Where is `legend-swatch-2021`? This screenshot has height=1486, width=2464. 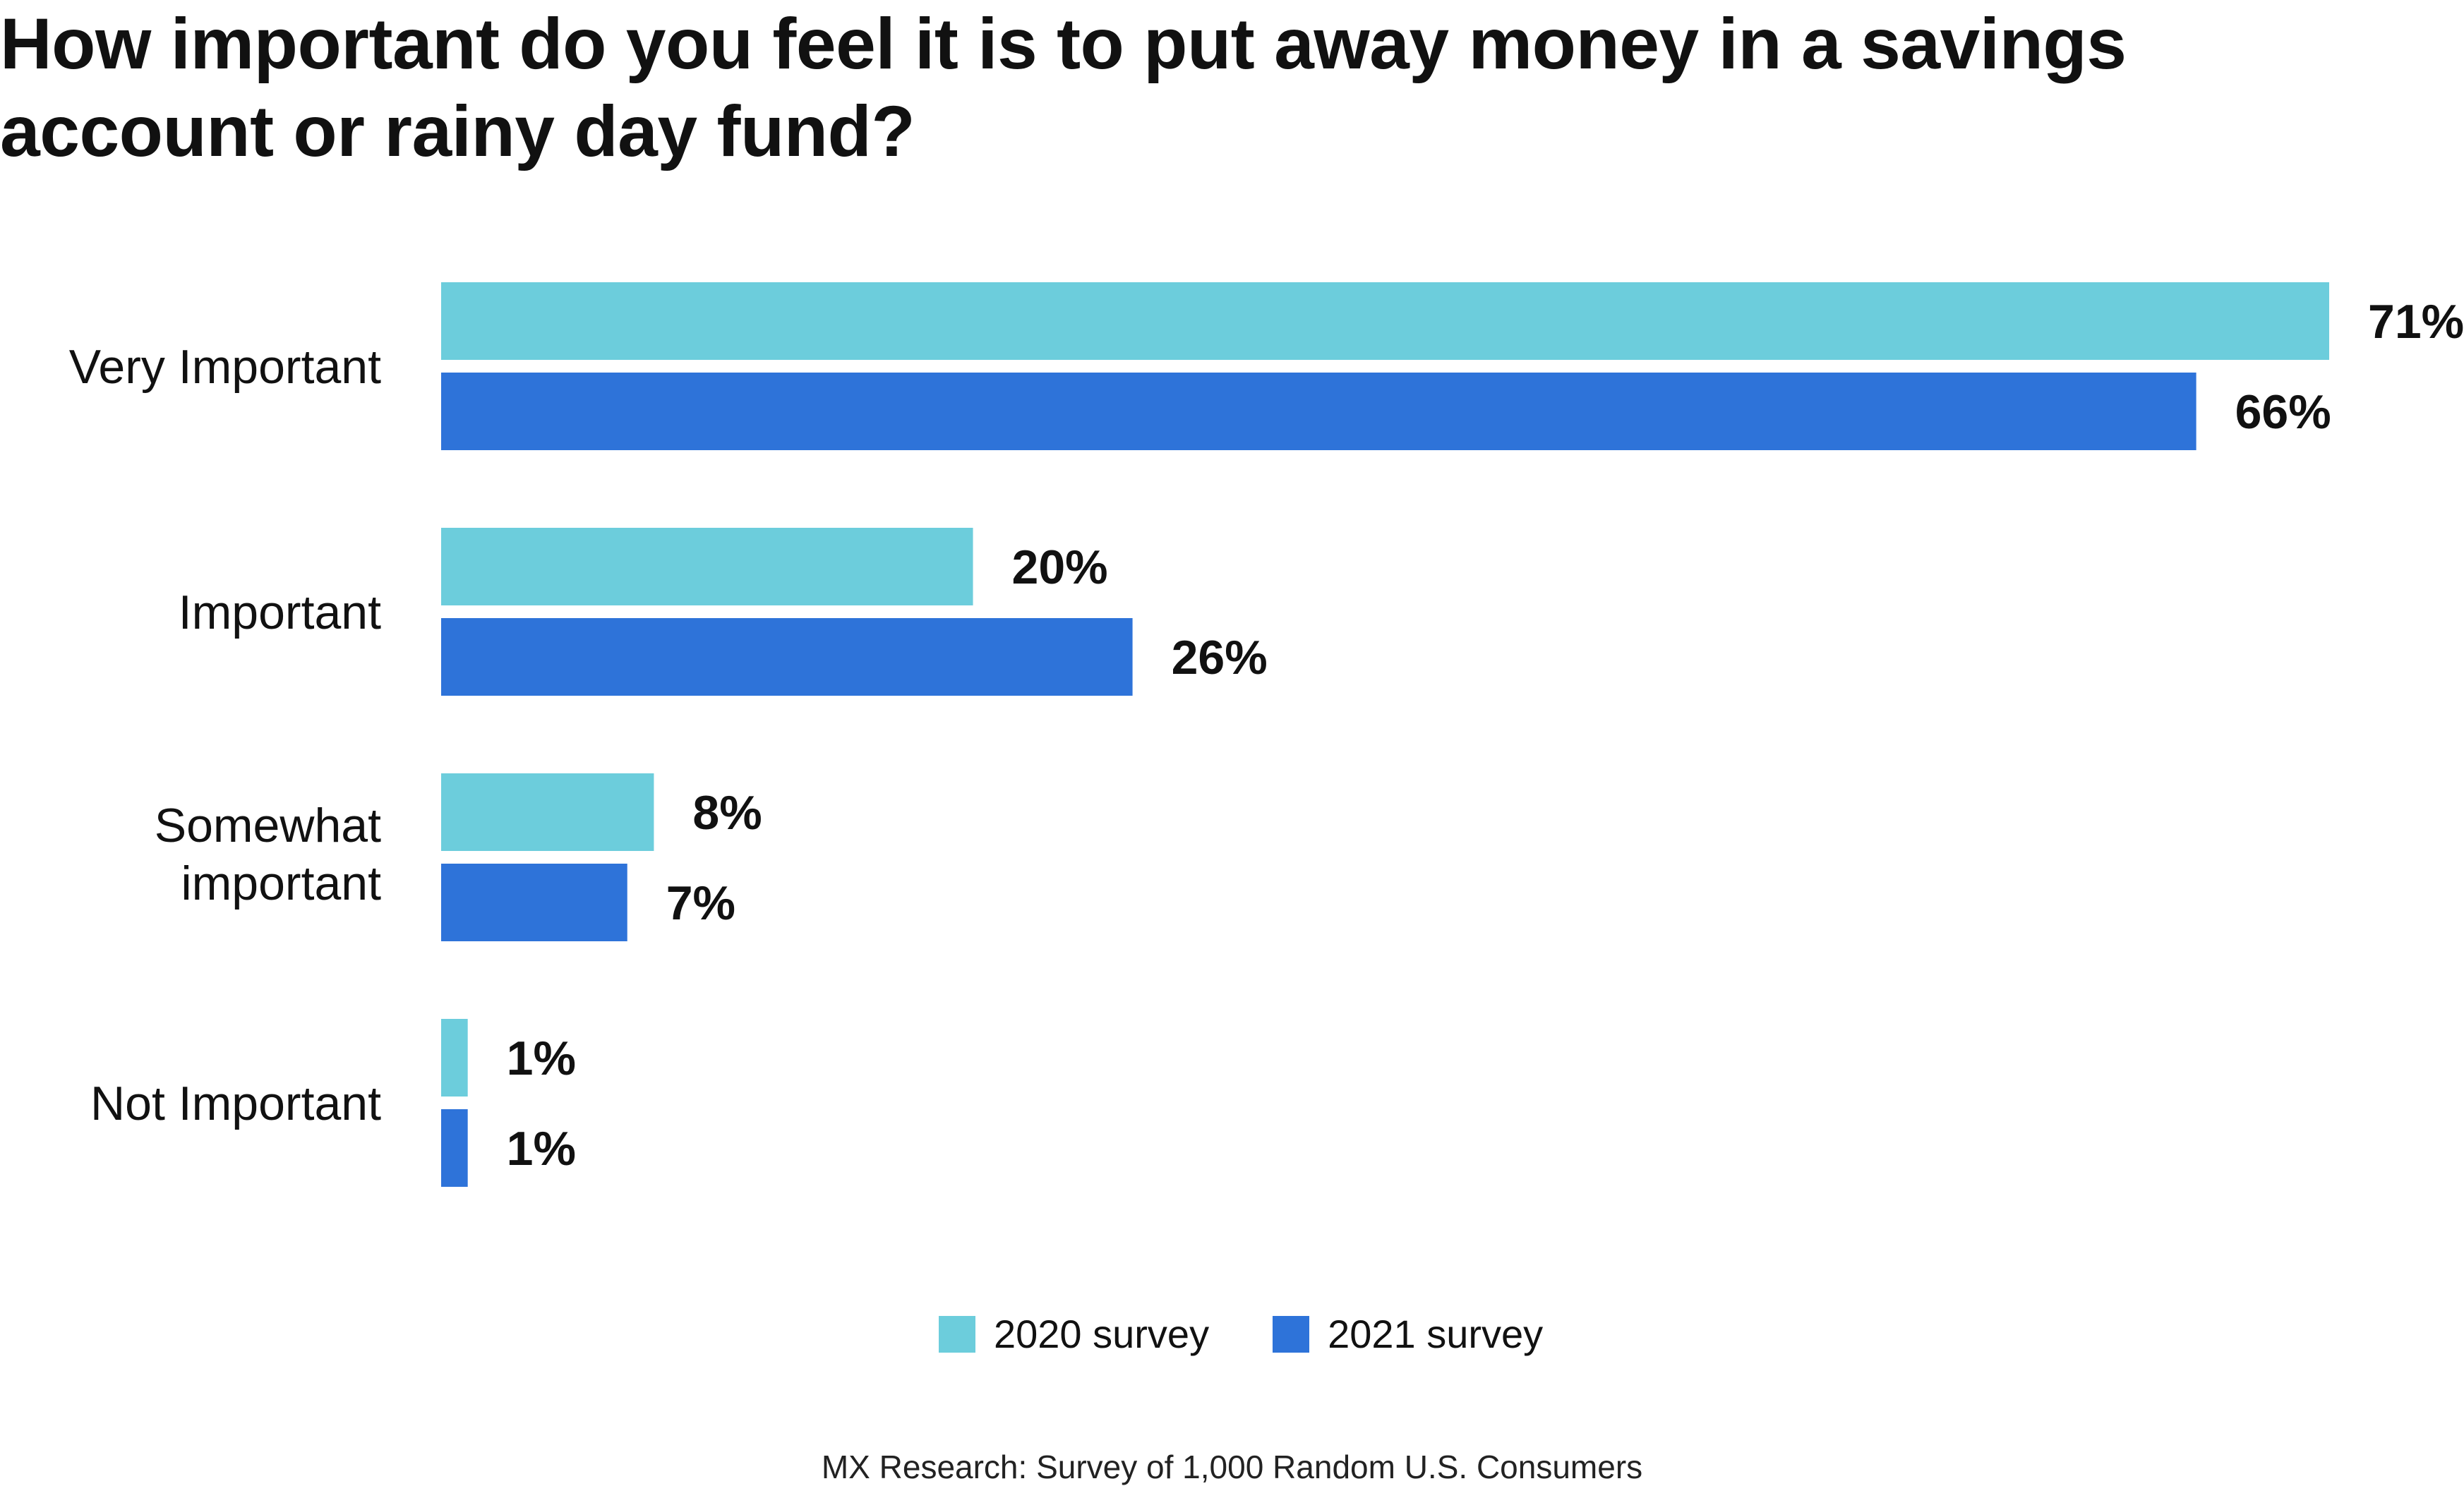 legend-swatch-2021 is located at coordinates (1291, 1334).